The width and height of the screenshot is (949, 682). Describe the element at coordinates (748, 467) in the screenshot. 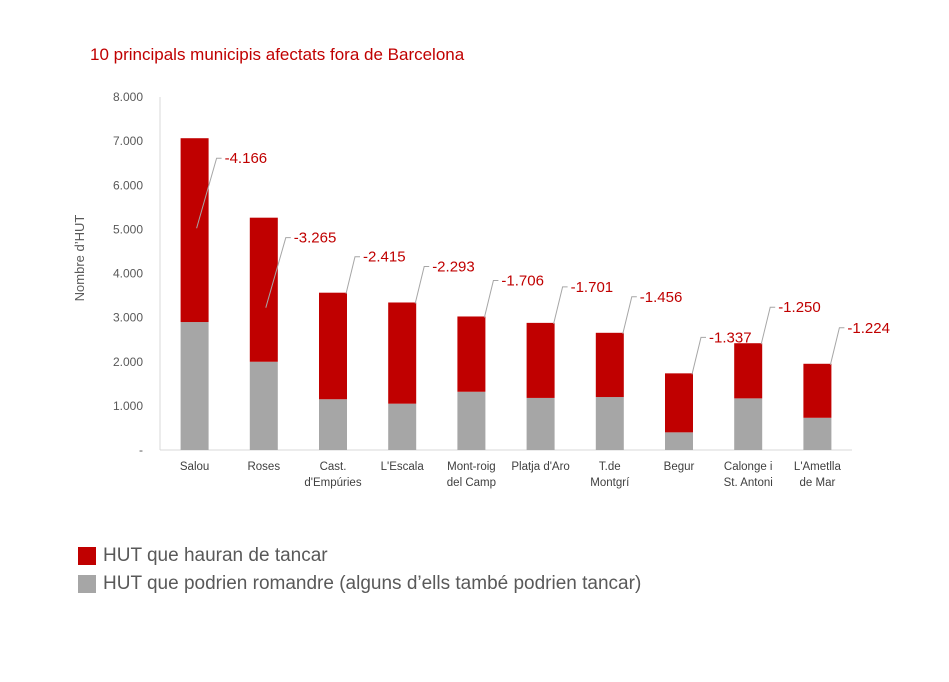

I see `x-tick-label-8-0: Calonge i` at that location.